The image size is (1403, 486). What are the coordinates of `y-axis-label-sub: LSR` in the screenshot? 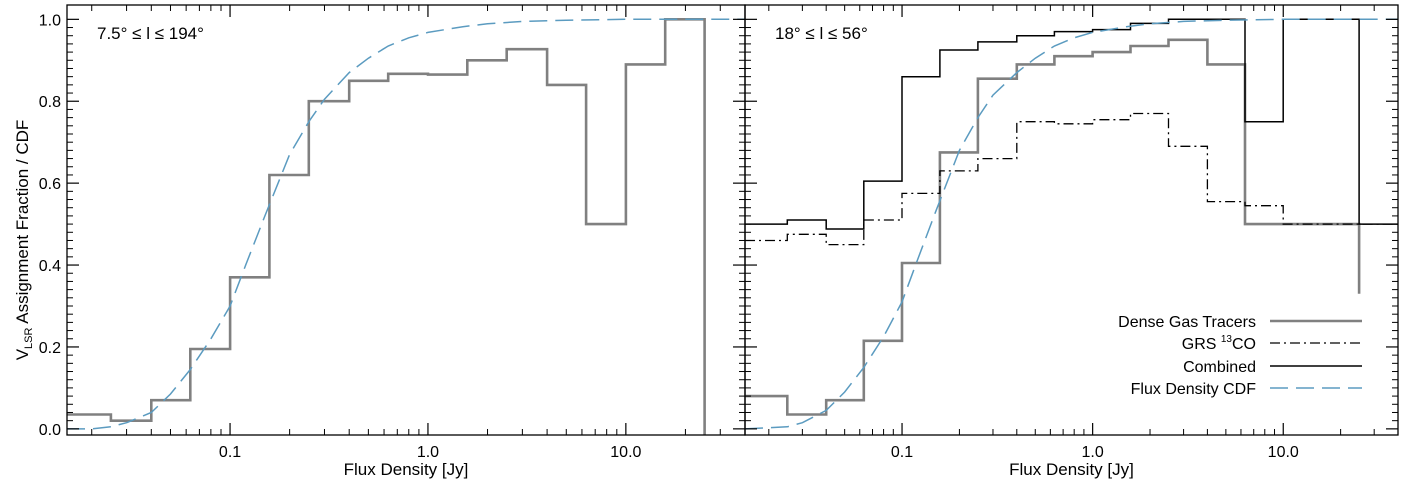 It's located at (29, 337).